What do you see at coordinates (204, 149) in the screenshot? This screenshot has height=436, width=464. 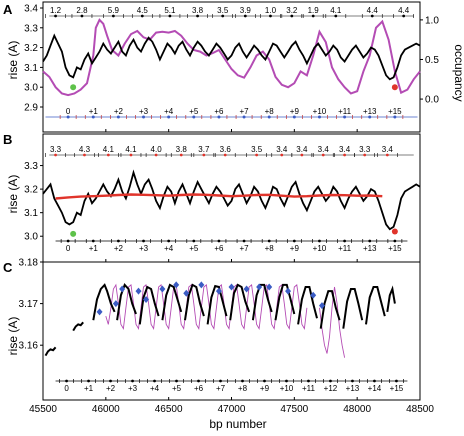 I see `annotation-label: 3.7` at bounding box center [204, 149].